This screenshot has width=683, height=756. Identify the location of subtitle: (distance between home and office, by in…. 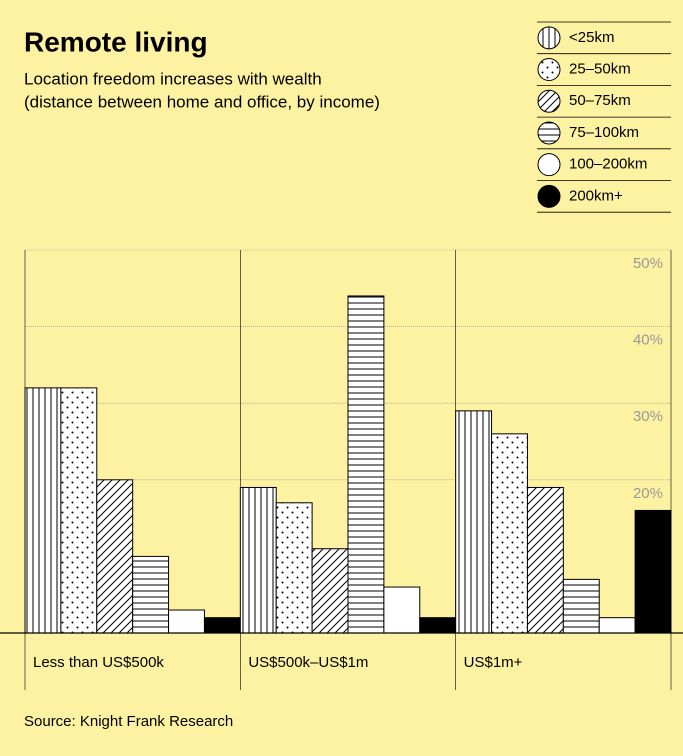
(202, 101).